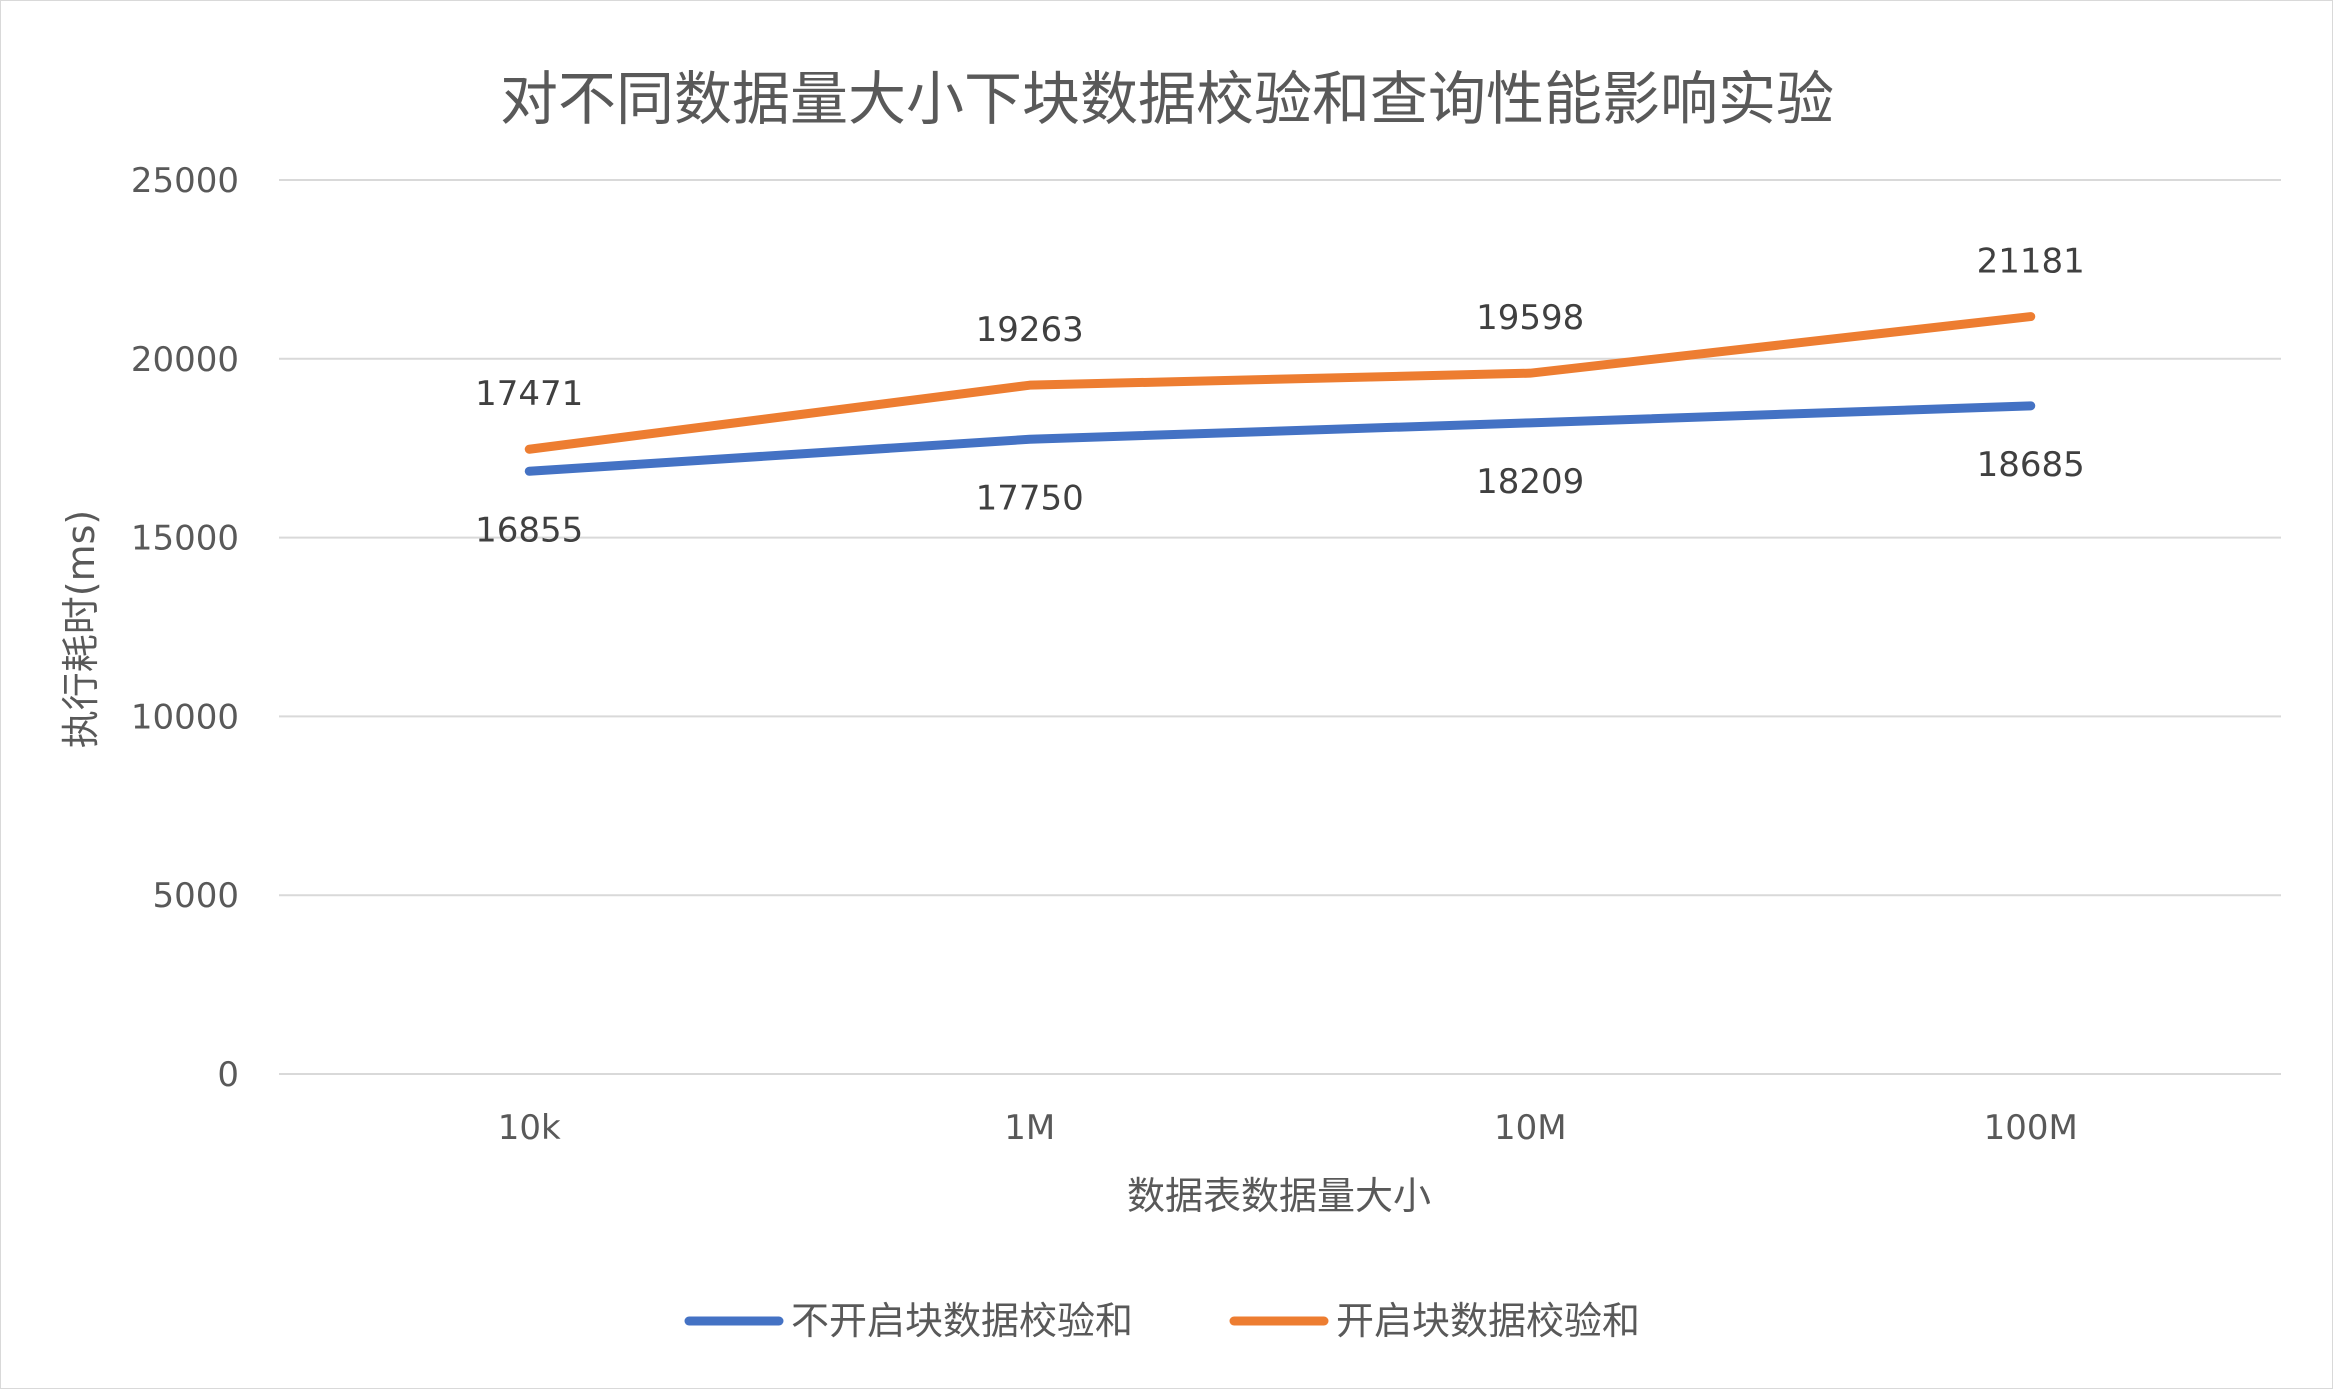  I want to click on series-line, so click(1280, 438).